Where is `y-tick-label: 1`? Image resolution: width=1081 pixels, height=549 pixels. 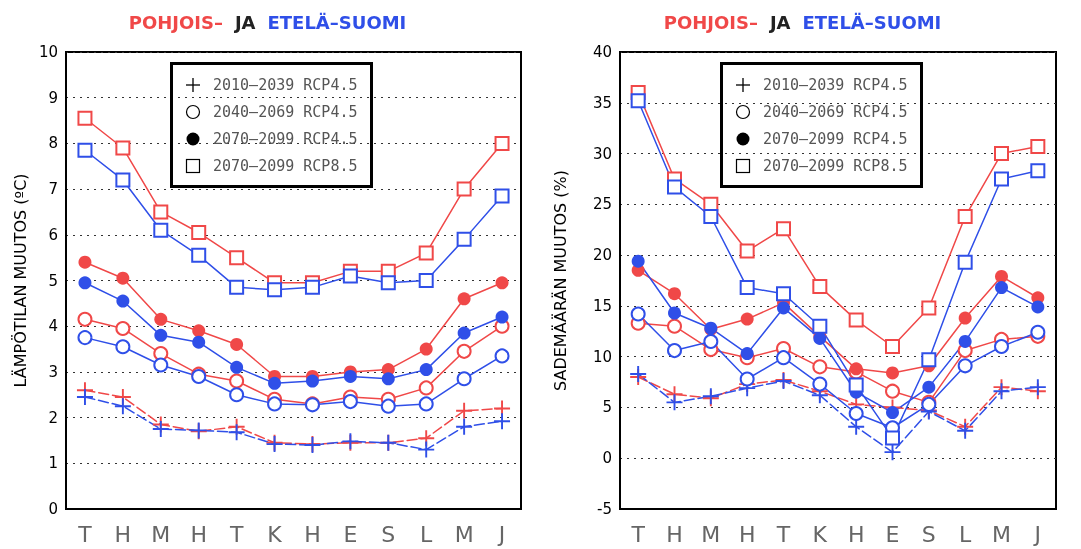
y-tick-label: 1 is located at coordinates (53, 463).